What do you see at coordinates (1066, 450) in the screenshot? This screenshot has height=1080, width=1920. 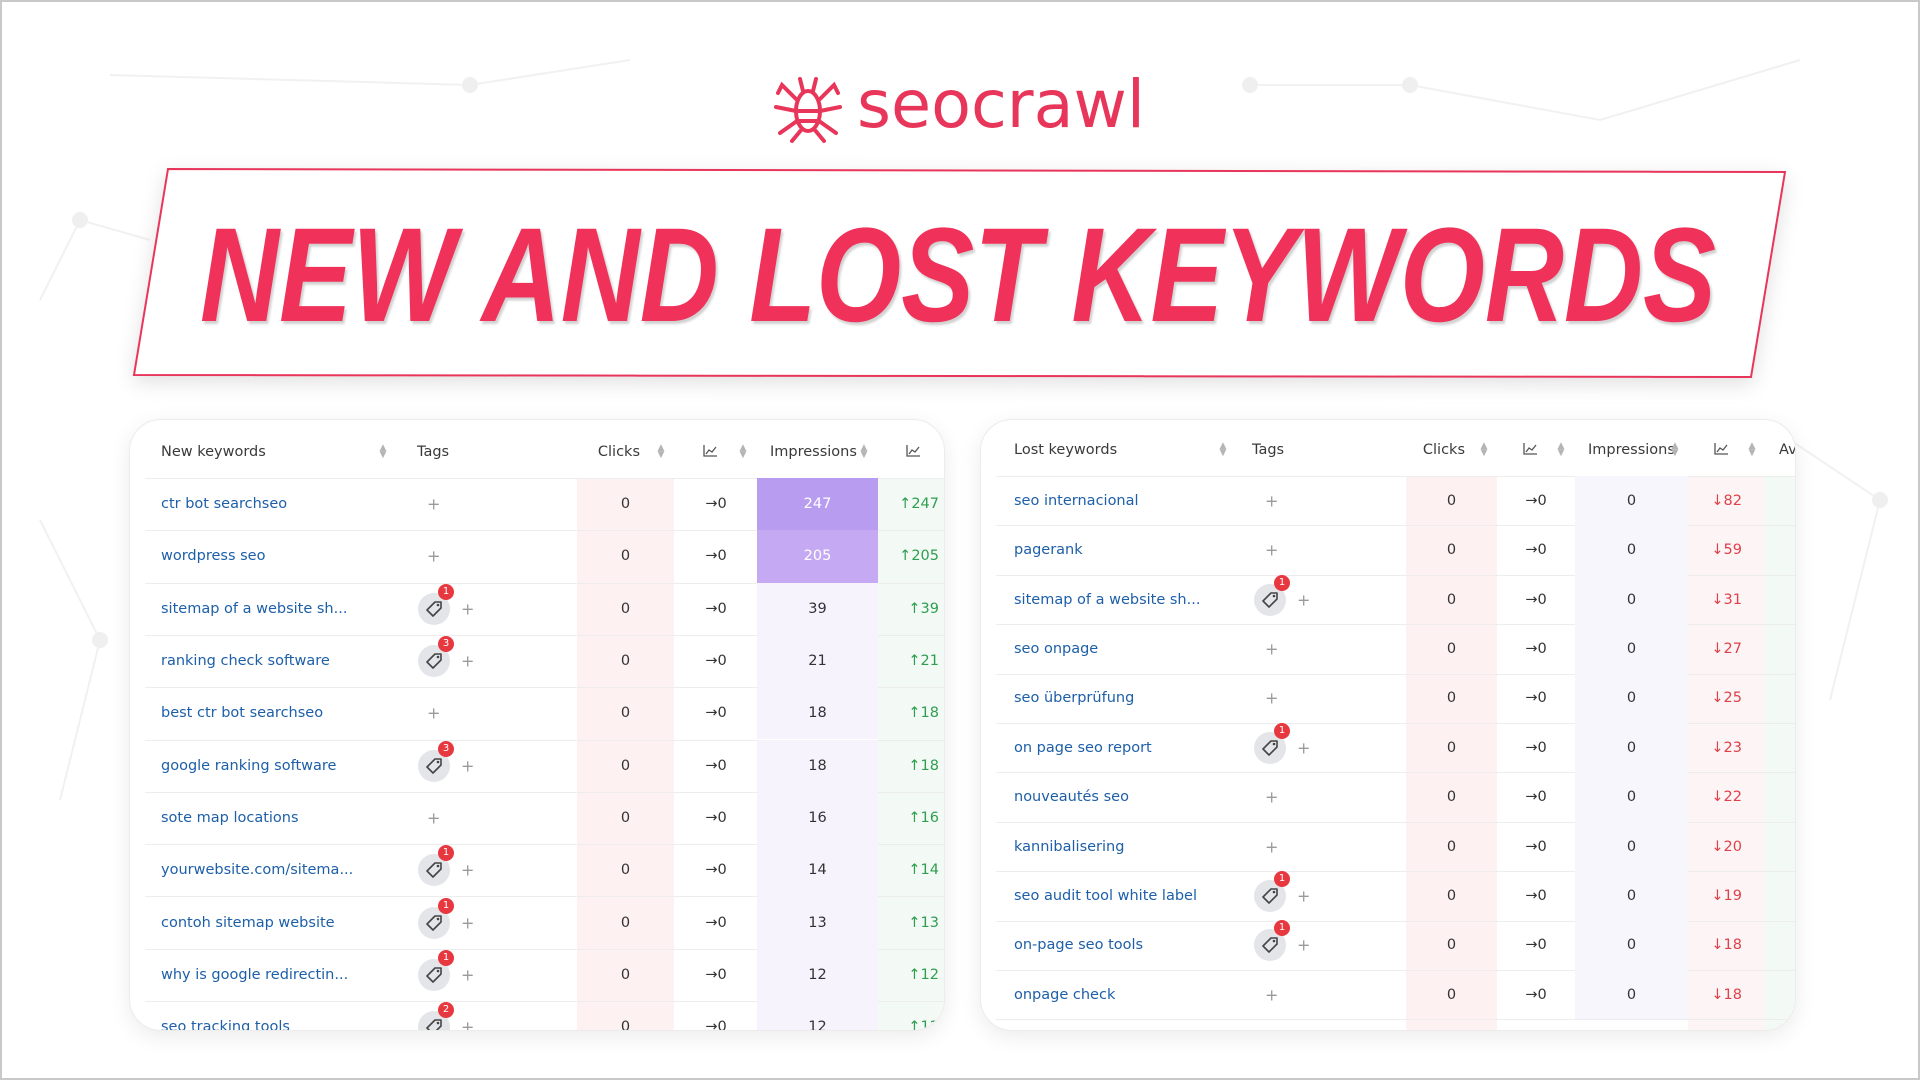 I see `column-header: Lost keywords` at bounding box center [1066, 450].